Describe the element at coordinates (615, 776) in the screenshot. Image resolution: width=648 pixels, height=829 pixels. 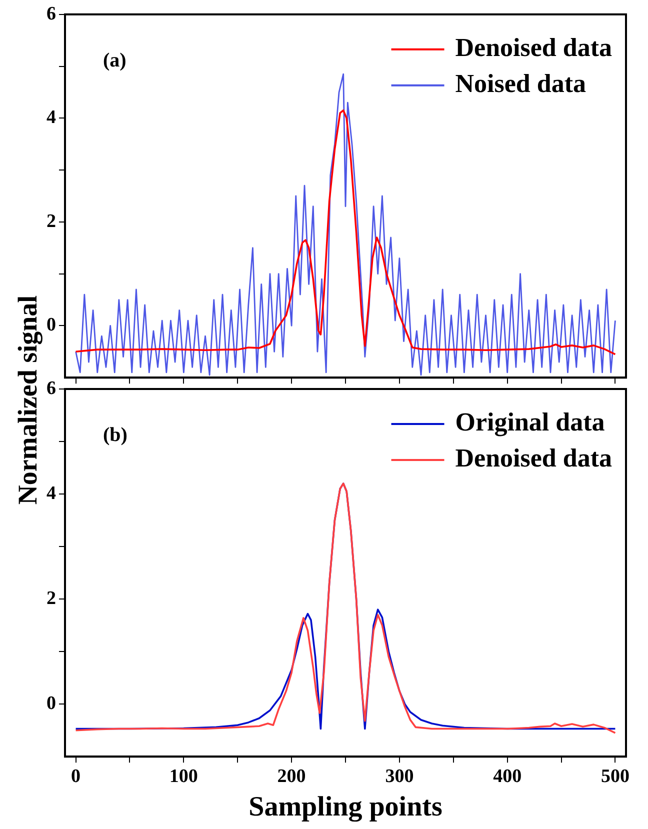
I see `x-tick-label: 500` at that location.